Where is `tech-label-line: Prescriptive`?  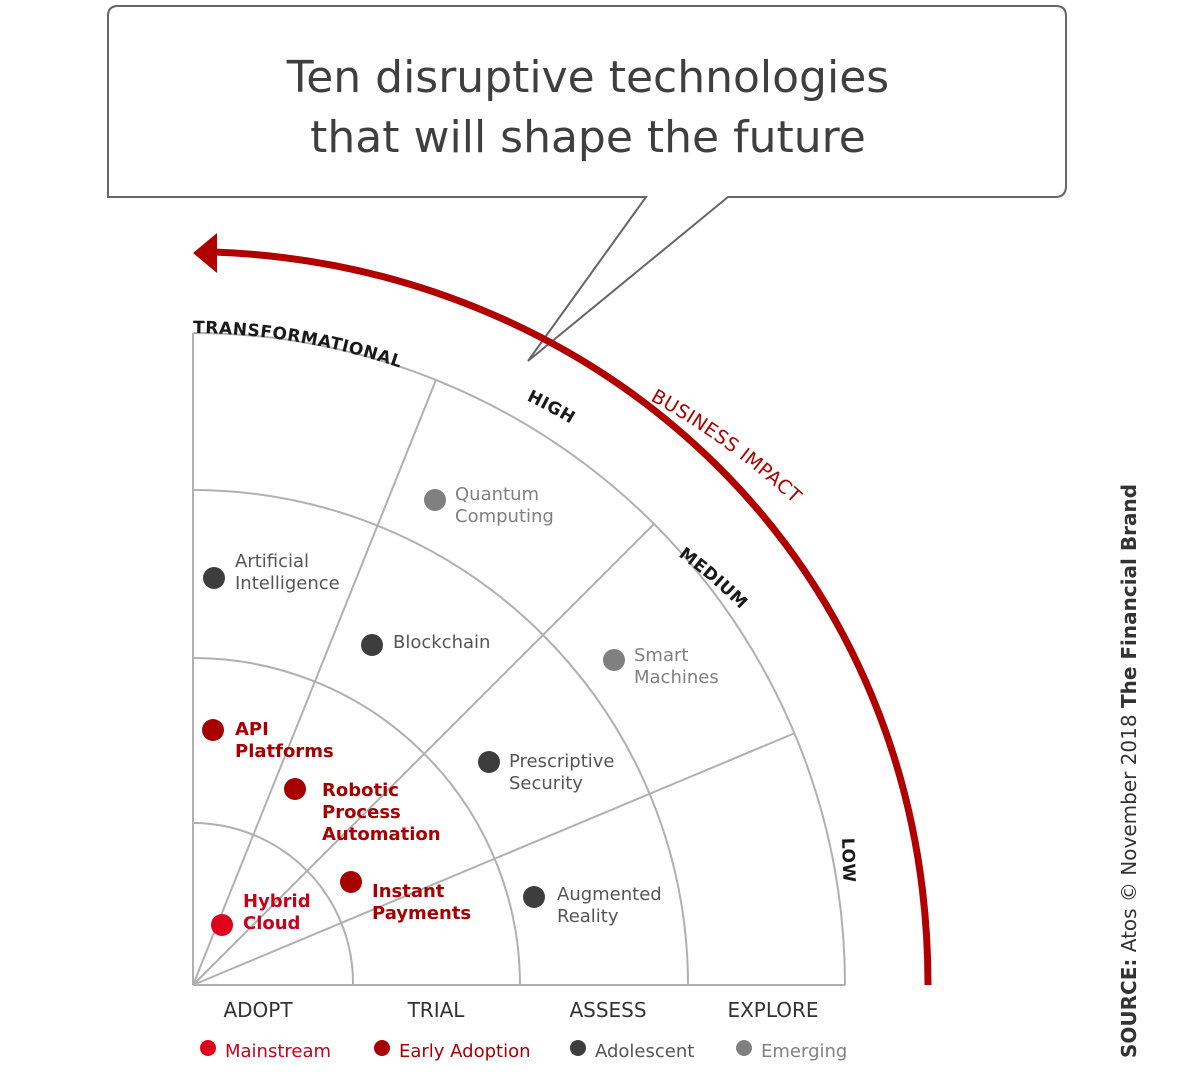
tech-label-line: Prescriptive is located at coordinates (562, 761).